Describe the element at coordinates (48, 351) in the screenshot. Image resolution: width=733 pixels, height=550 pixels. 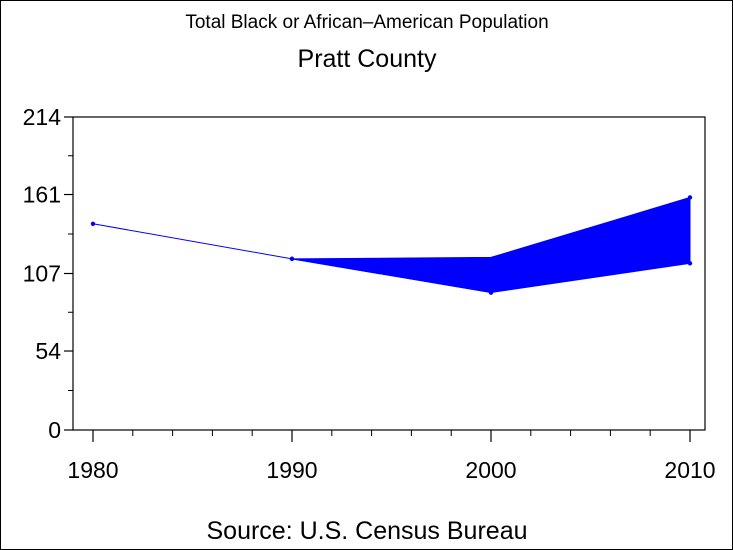
I see `y-tick-label: 54` at that location.